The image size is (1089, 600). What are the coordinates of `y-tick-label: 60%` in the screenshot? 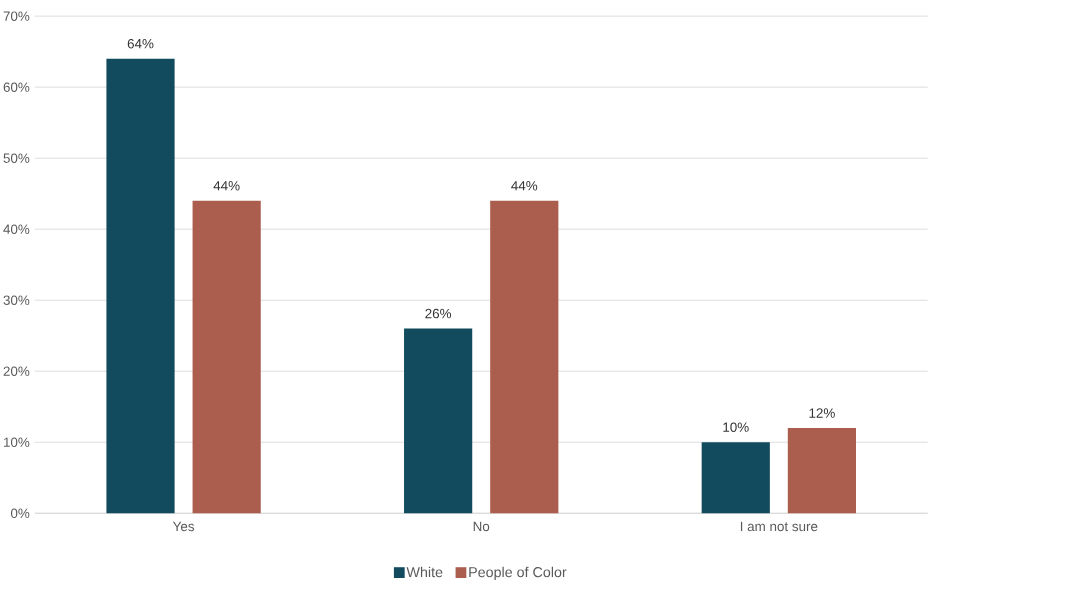 It's located at (16, 87).